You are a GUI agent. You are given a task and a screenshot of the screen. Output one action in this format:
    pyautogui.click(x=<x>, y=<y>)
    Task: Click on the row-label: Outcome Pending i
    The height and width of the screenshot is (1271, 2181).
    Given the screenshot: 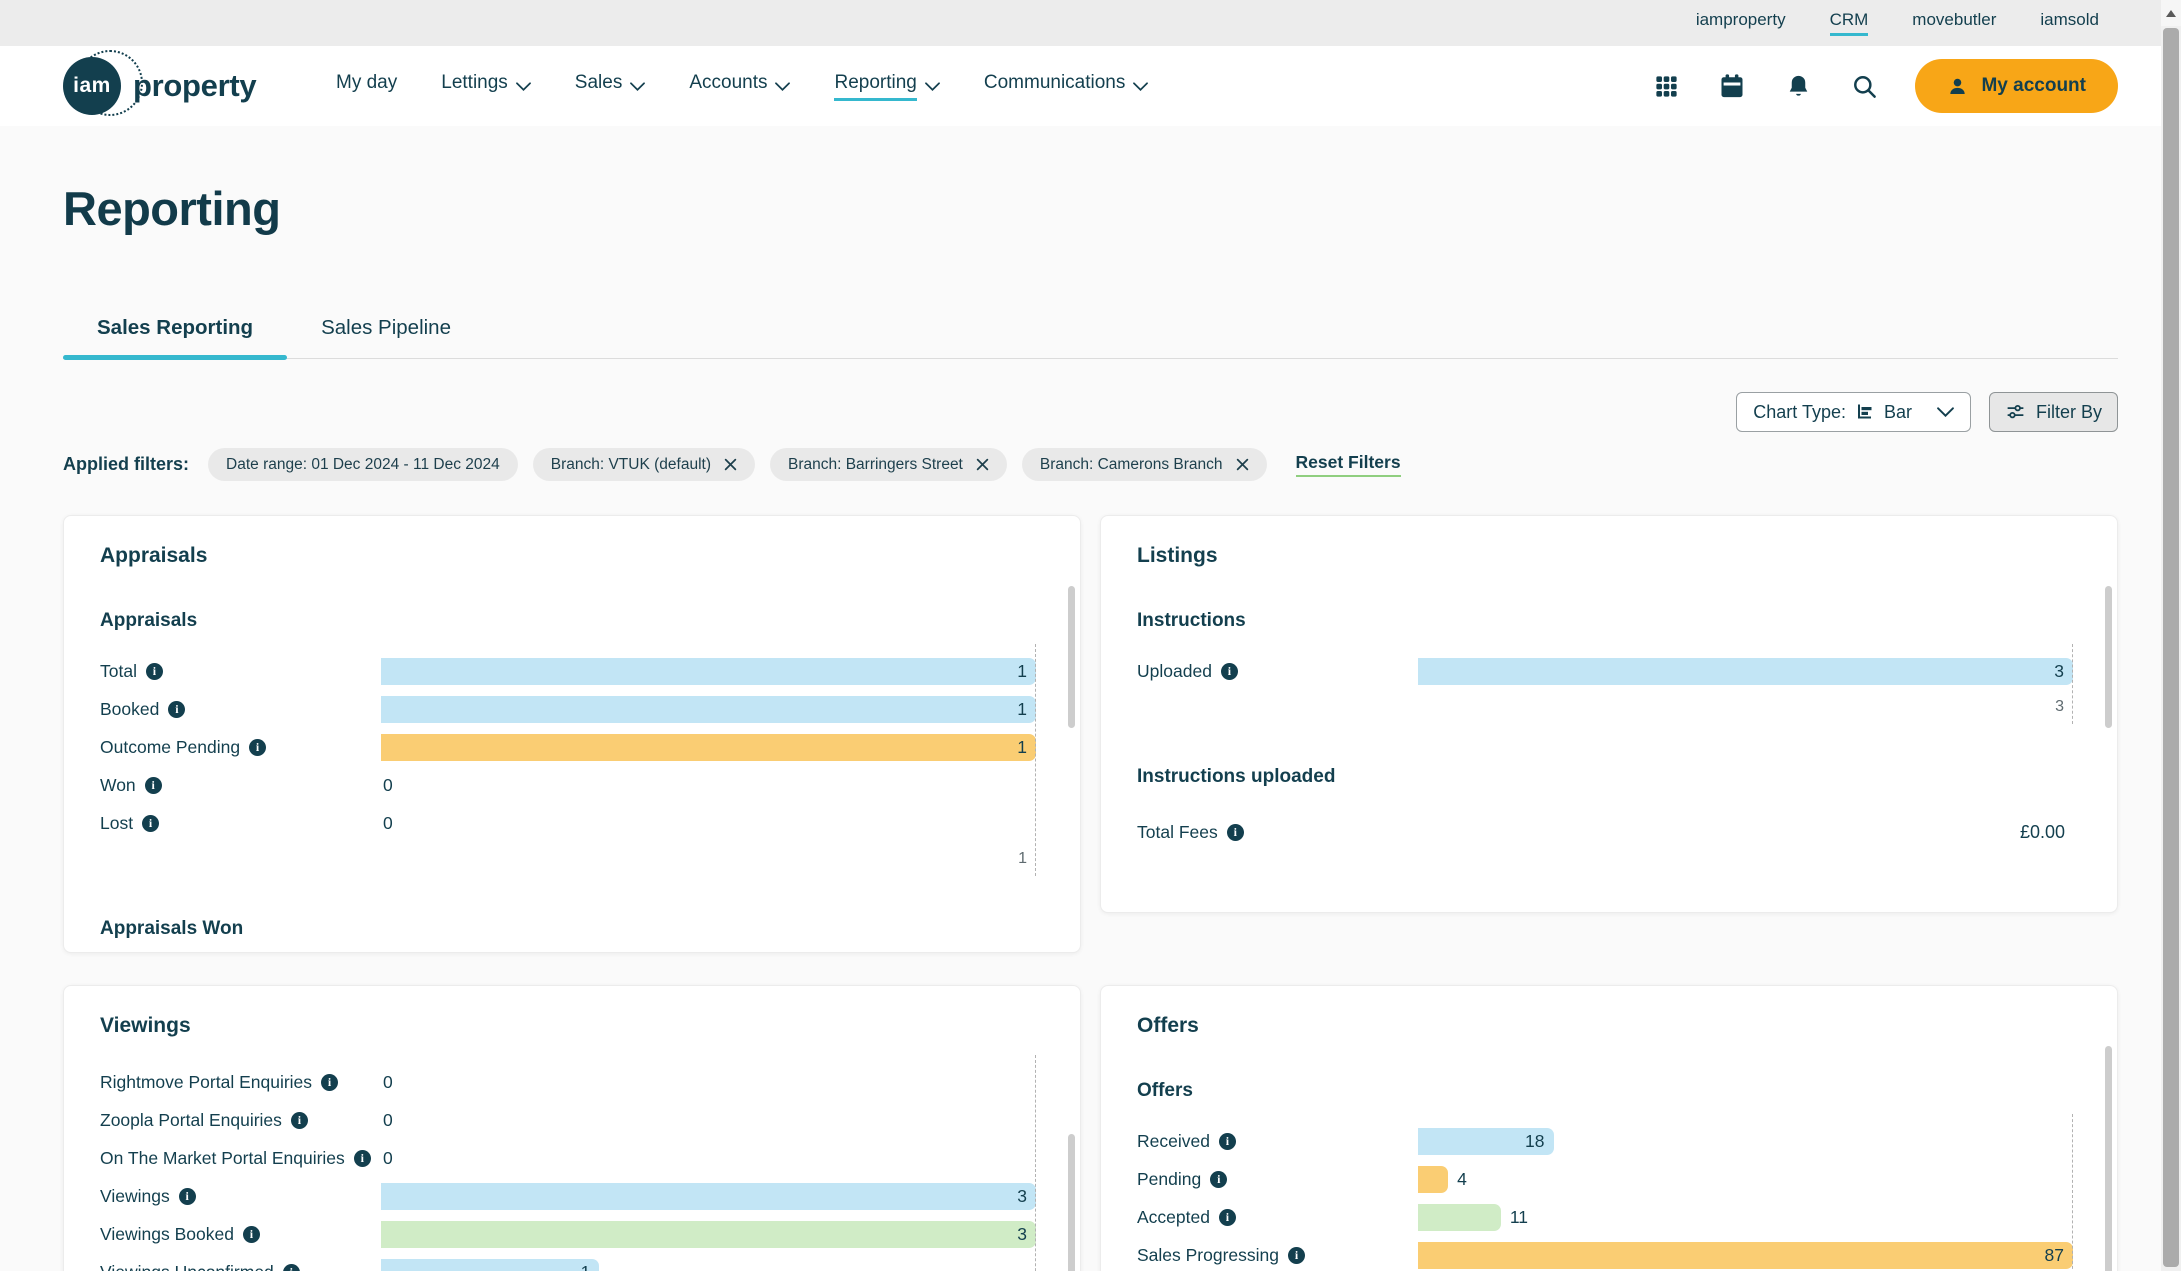 What is the action you would take?
    pyautogui.click(x=240, y=747)
    